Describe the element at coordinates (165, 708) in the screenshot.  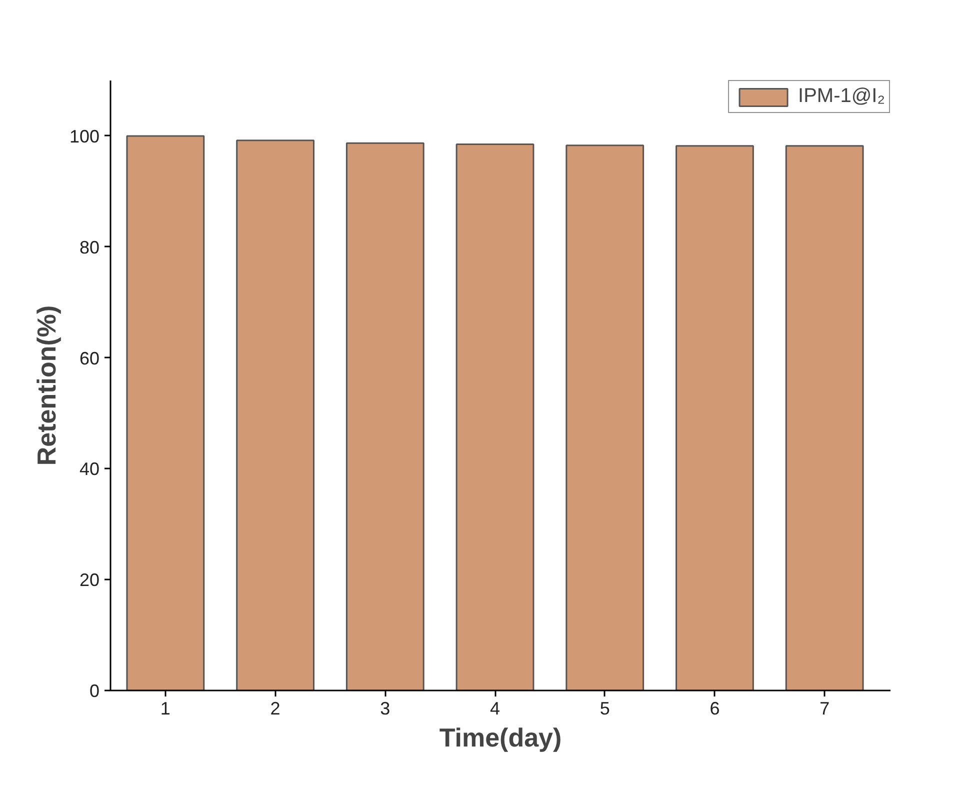
I see `x-tick-label: 1` at that location.